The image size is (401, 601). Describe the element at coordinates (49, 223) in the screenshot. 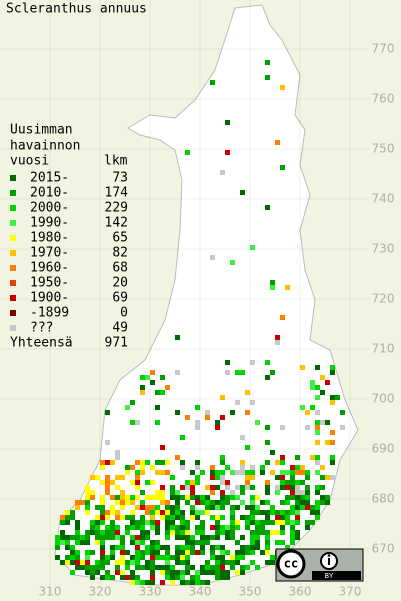

I see `legend-label: 1990-` at that location.